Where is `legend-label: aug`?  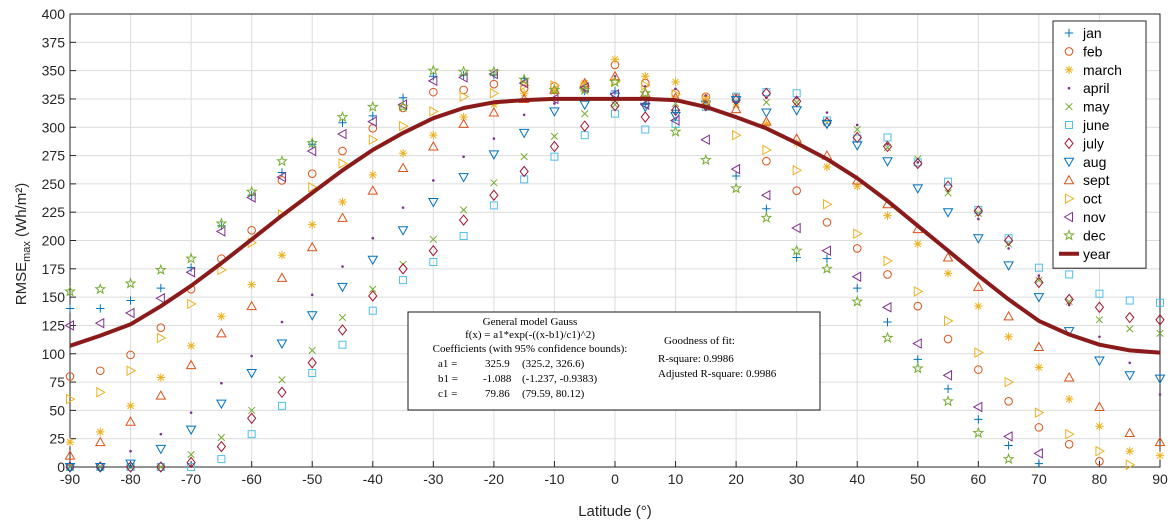
legend-label: aug is located at coordinates (1094, 162).